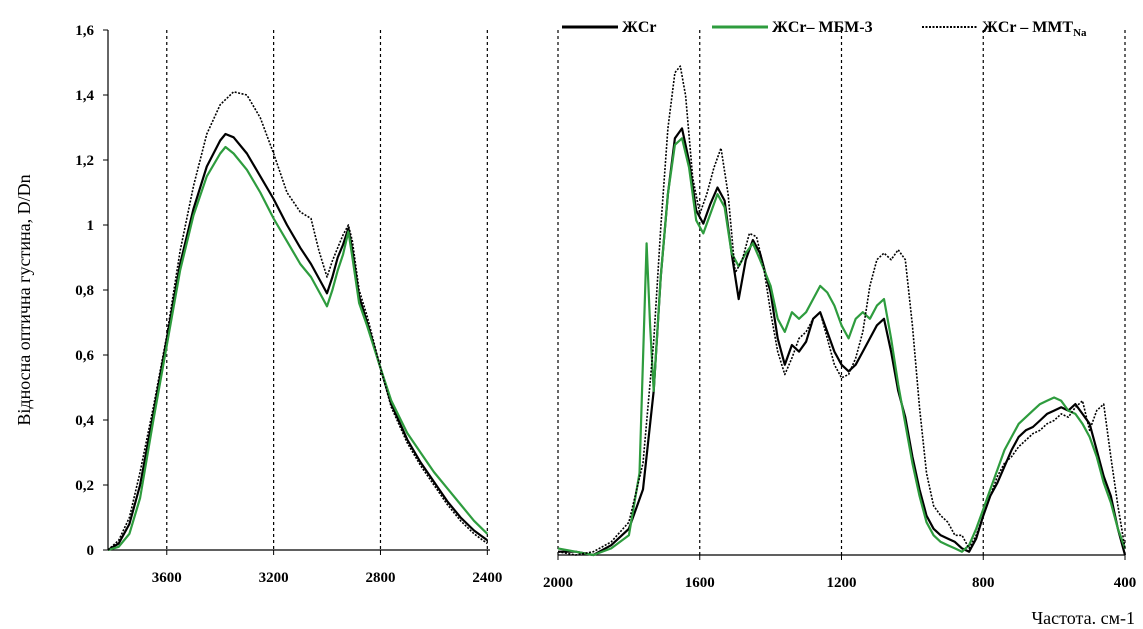  I want to click on right-x-tick-label: 1200, so click(842, 583).